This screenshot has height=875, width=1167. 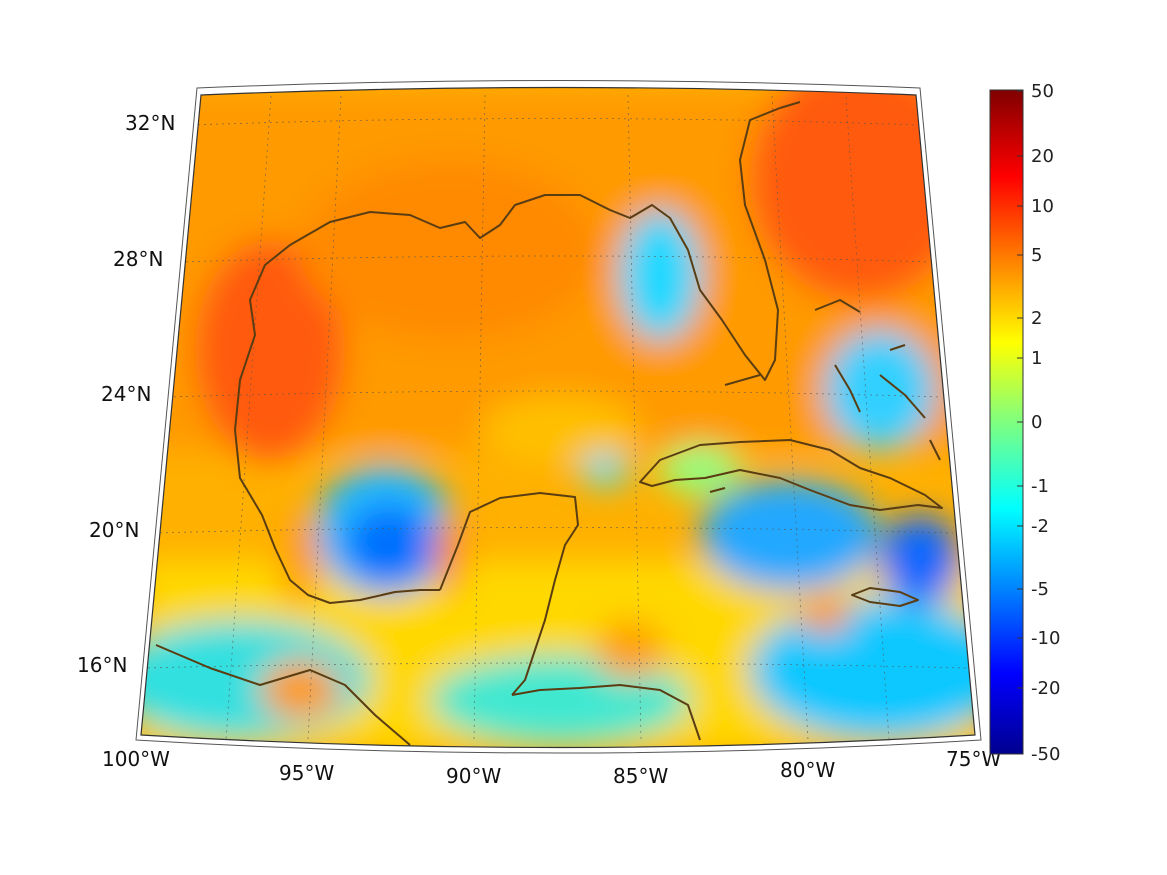 I want to click on colorbar-tick-label: -1, so click(x=1040, y=486).